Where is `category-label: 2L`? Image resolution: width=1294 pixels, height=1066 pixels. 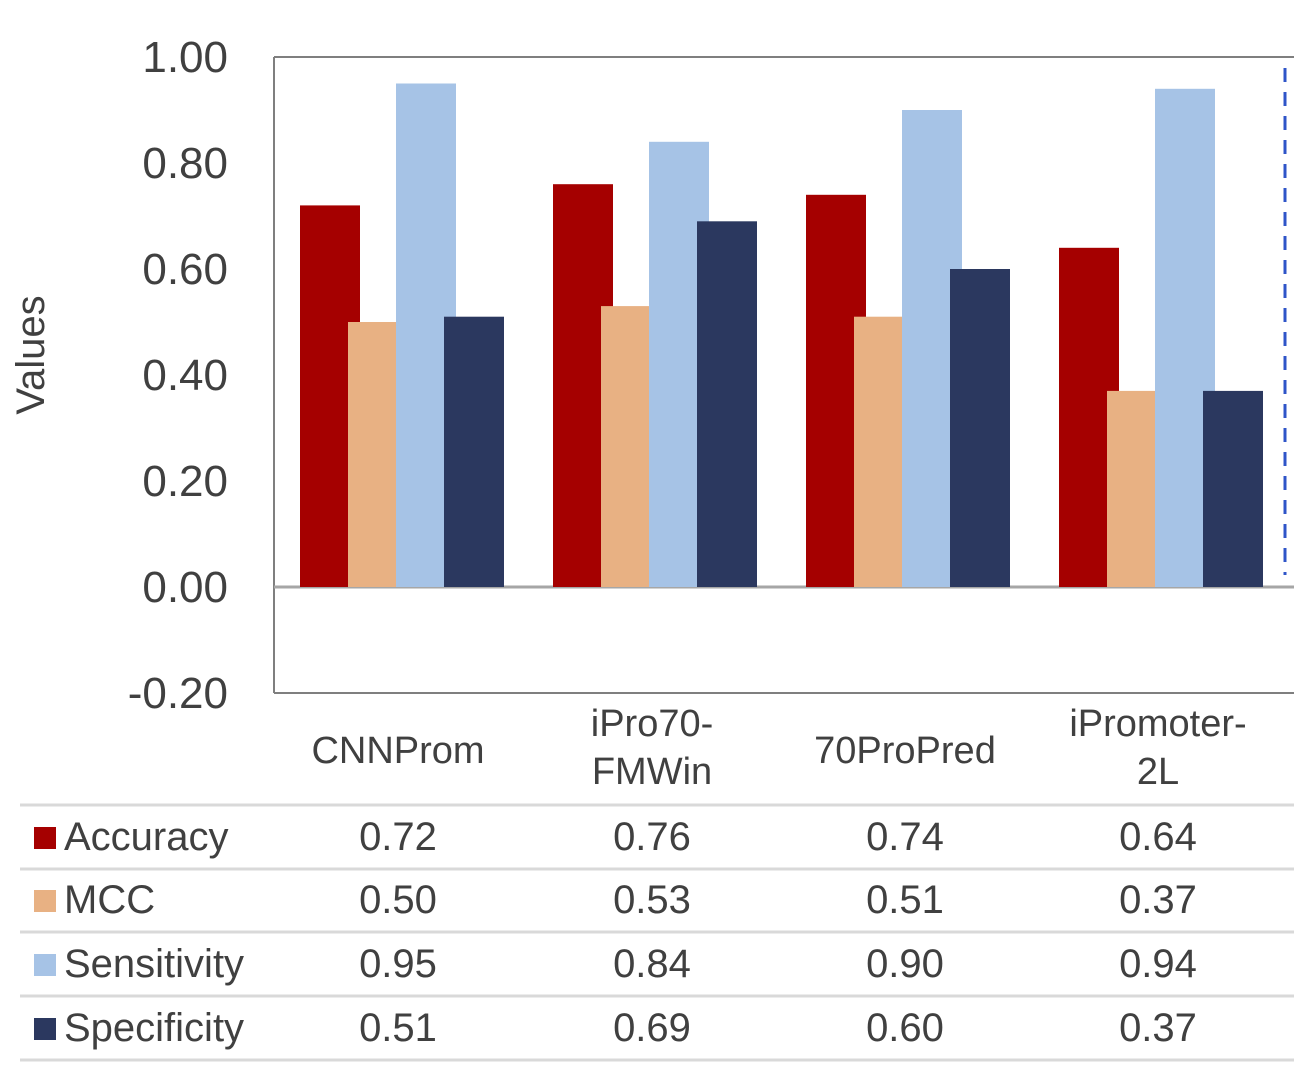 category-label: 2L is located at coordinates (1158, 772).